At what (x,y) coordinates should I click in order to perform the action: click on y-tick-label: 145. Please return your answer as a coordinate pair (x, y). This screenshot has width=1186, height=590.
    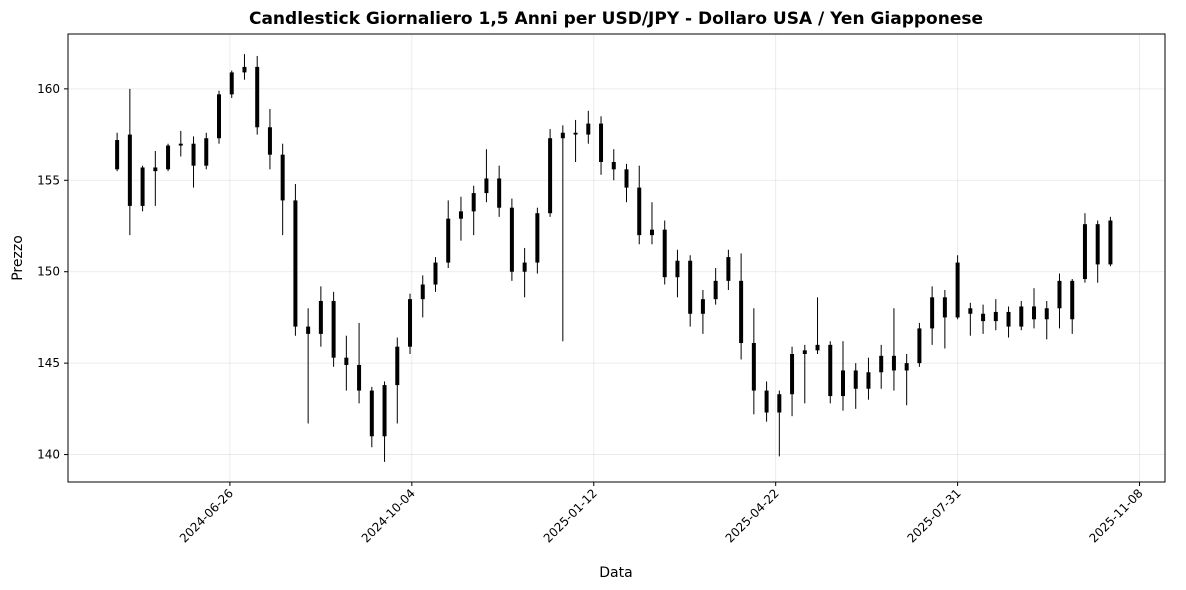
    Looking at the image, I should click on (48, 363).